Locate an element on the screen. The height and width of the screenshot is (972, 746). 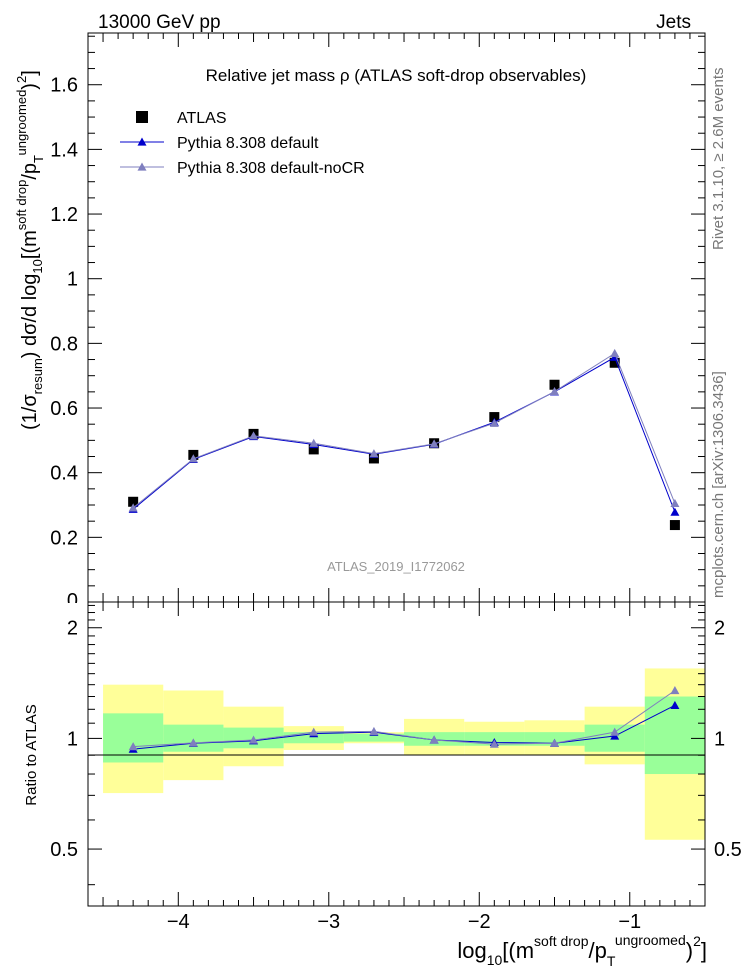
x-tick-label: −1 is located at coordinates (629, 922).